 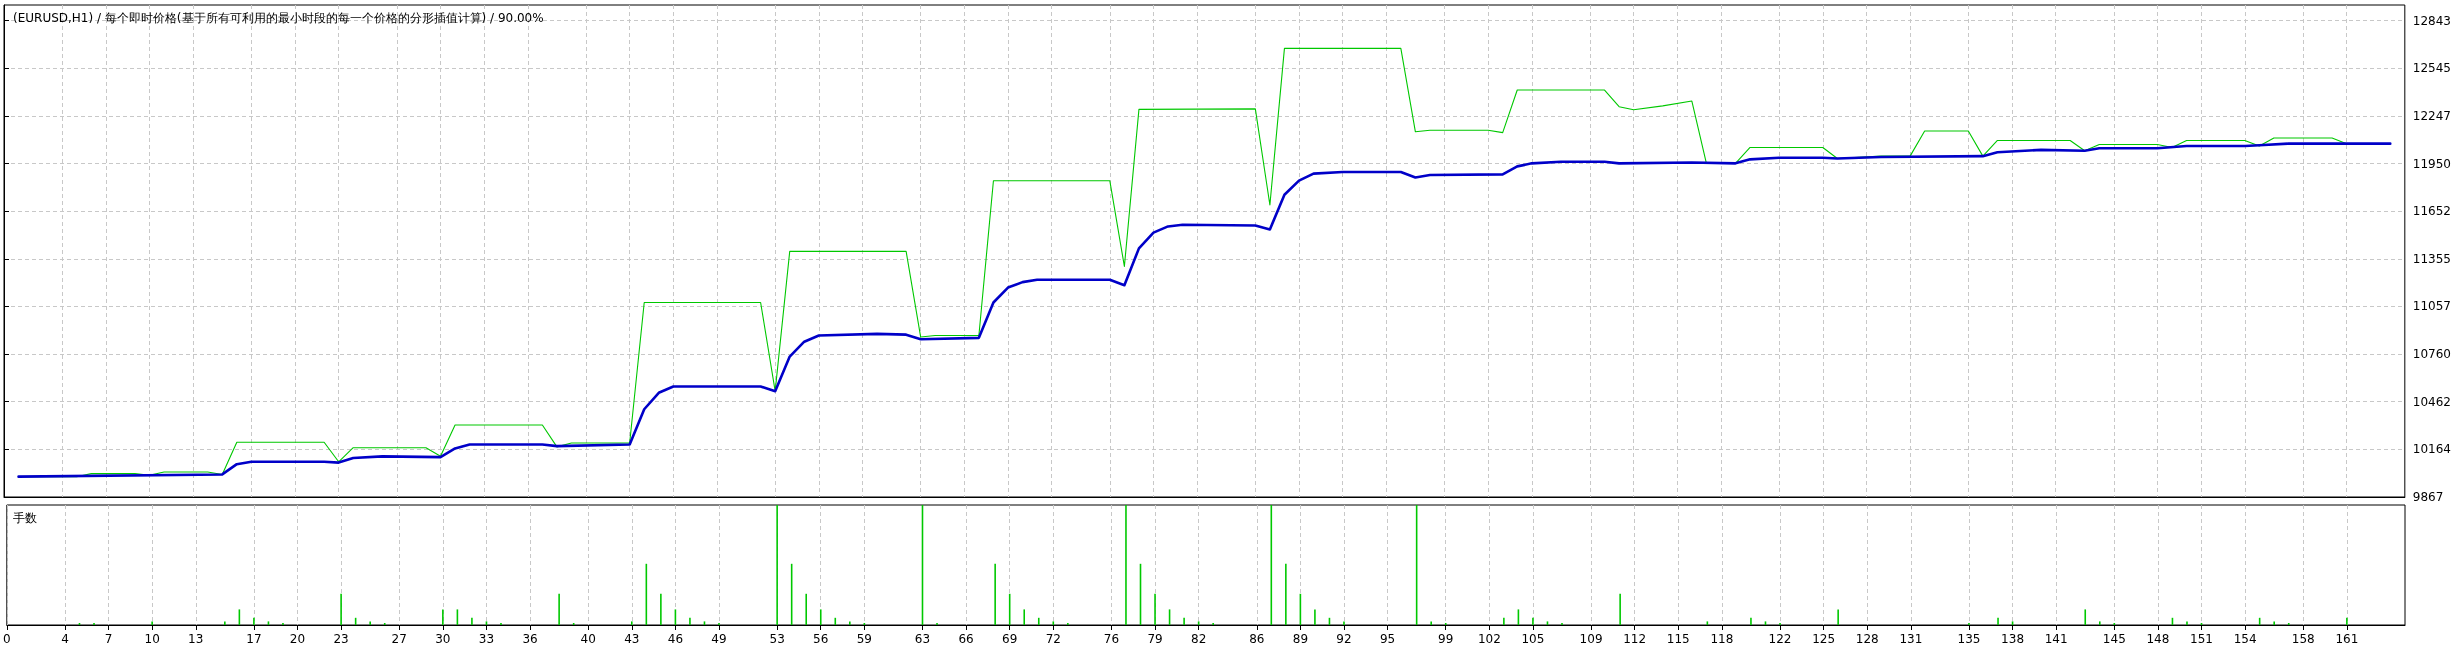 What do you see at coordinates (588, 639) in the screenshot?
I see `x-tick-label: 40` at bounding box center [588, 639].